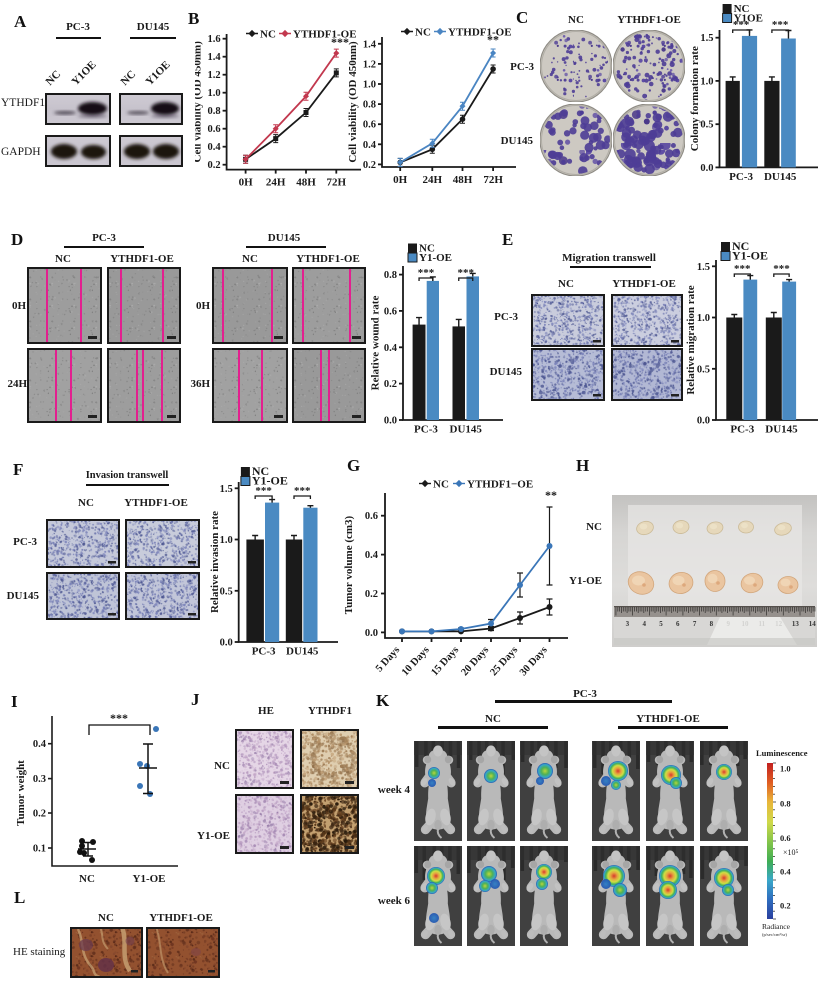  I want to click on svg-text: 25 Days, so click(504, 662).